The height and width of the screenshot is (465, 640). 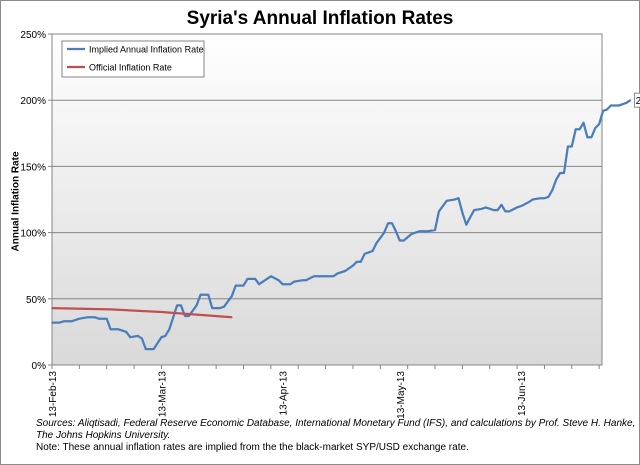 I want to click on y-tick-label: 200%, so click(x=33, y=101).